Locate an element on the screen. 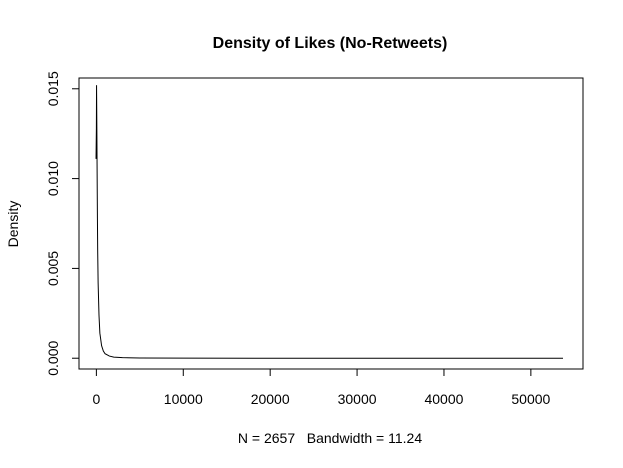 The height and width of the screenshot is (468, 623). x-tick-label: 20000 is located at coordinates (270, 399).